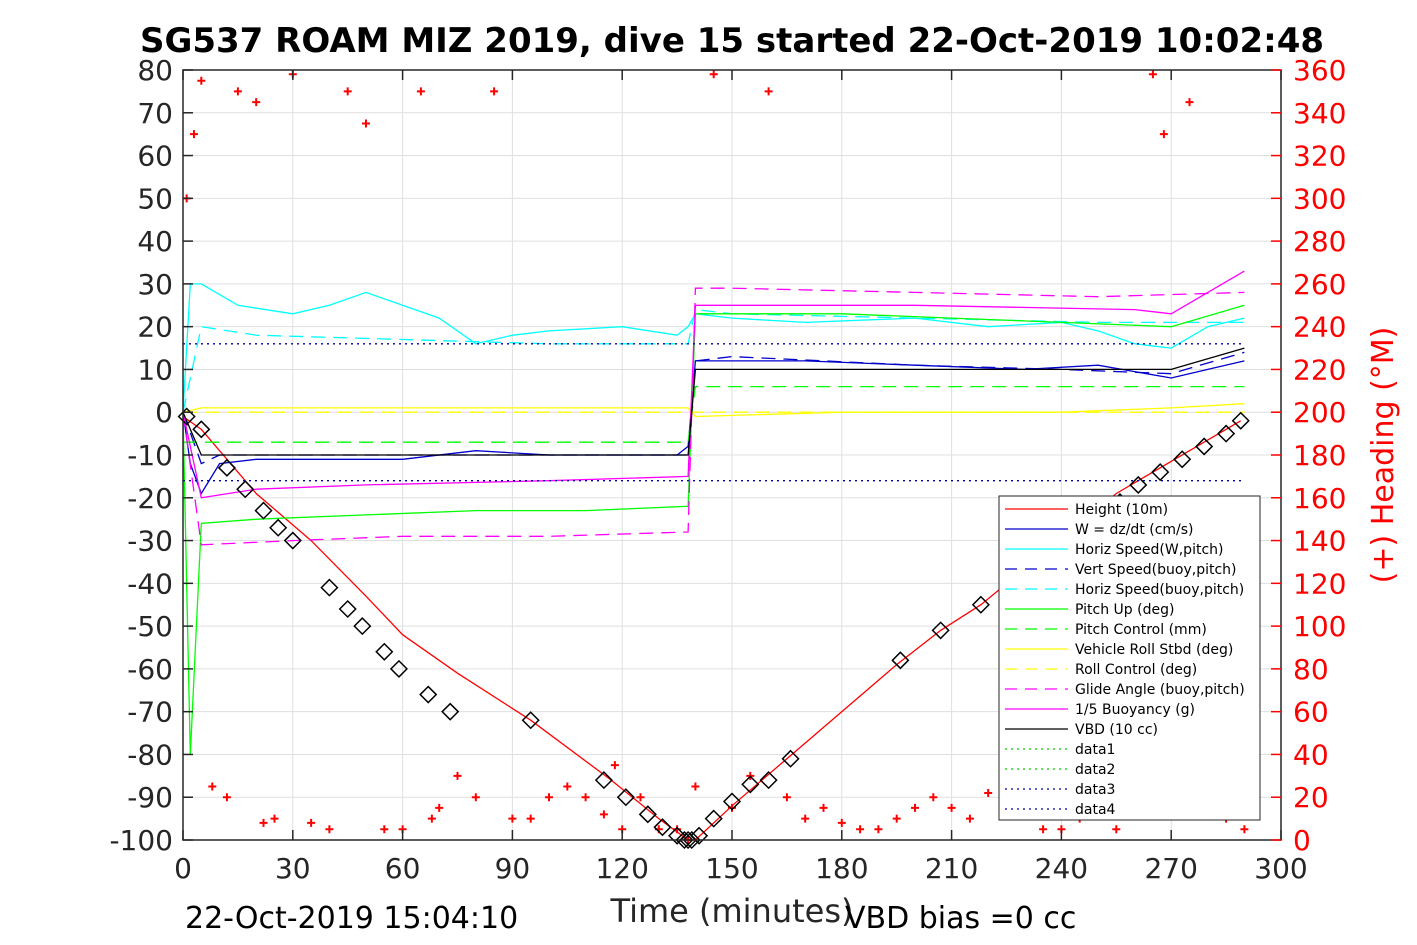 The height and width of the screenshot is (945, 1417). What do you see at coordinates (1319, 241) in the screenshot?
I see `y-right-tick-label: 280` at bounding box center [1319, 241].